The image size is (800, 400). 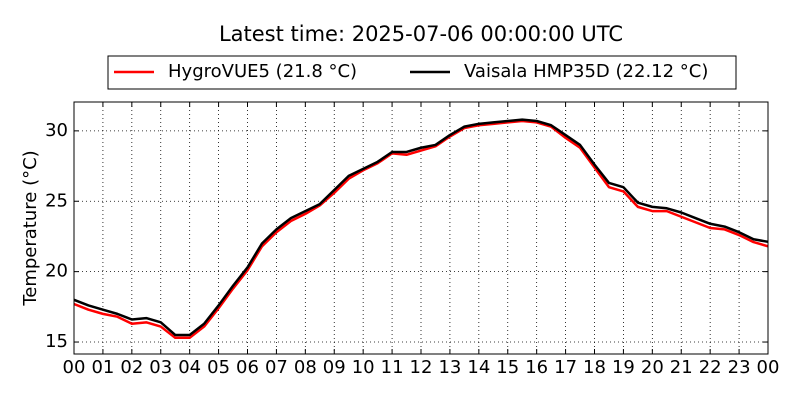 What do you see at coordinates (507, 367) in the screenshot?
I see `x-tick-label: 15` at bounding box center [507, 367].